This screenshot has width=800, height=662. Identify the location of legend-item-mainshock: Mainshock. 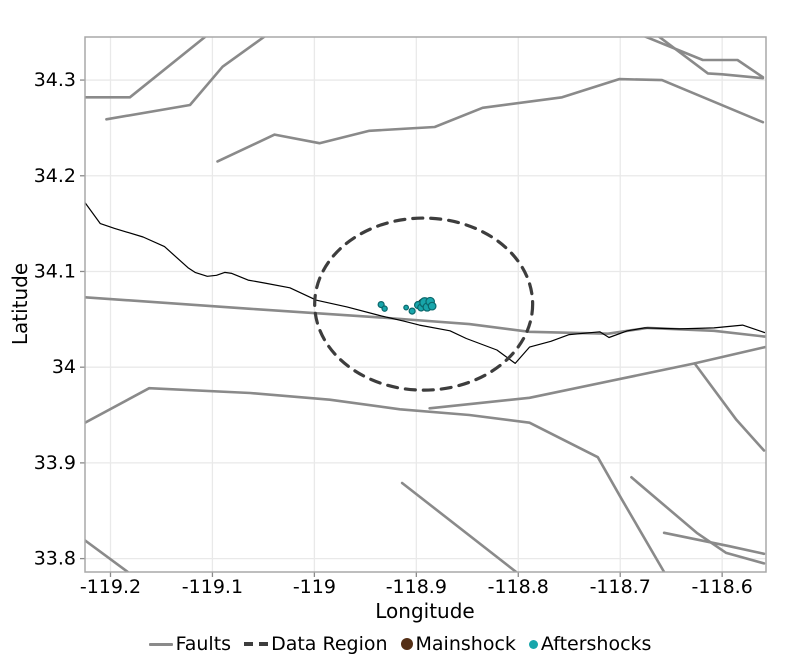
(458, 644).